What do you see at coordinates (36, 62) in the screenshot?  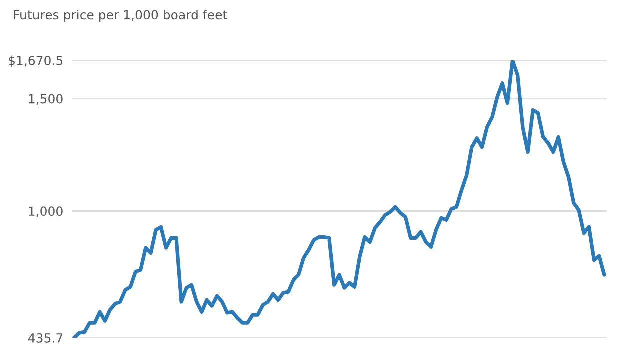 I see `y-tick-label: $1,670.5` at bounding box center [36, 62].